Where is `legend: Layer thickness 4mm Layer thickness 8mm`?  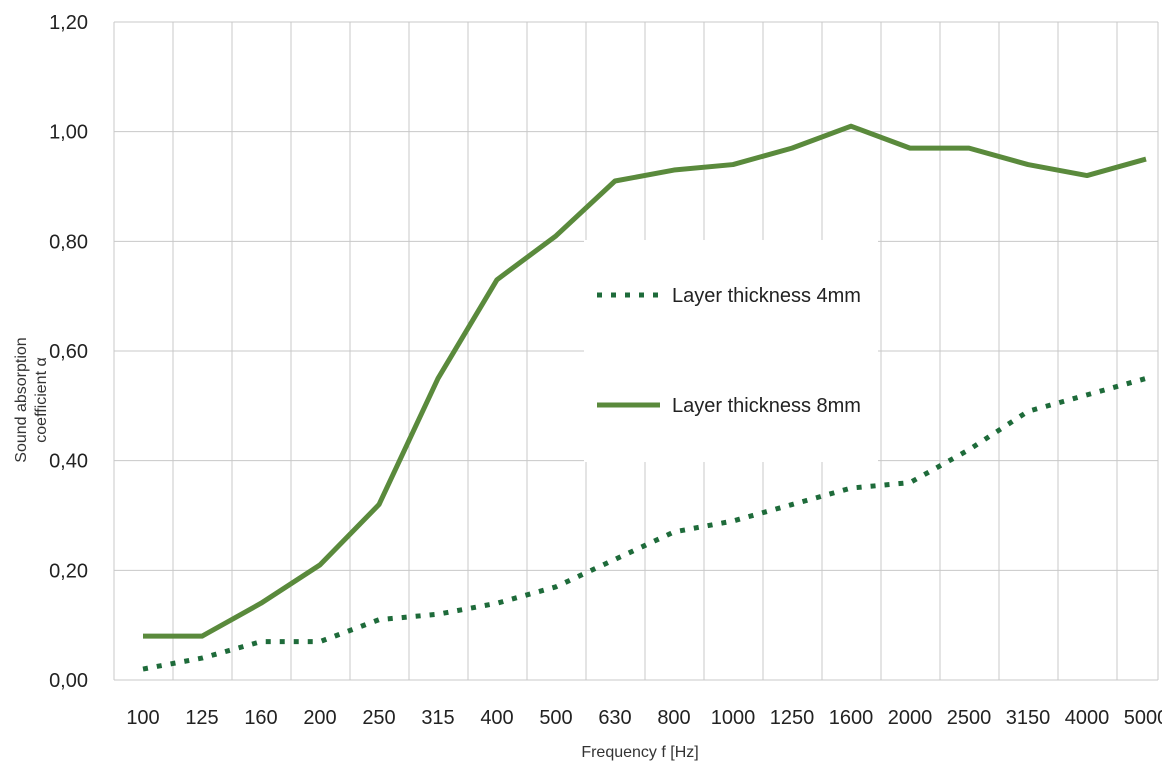 legend: Layer thickness 4mm Layer thickness 8mm is located at coordinates (731, 351).